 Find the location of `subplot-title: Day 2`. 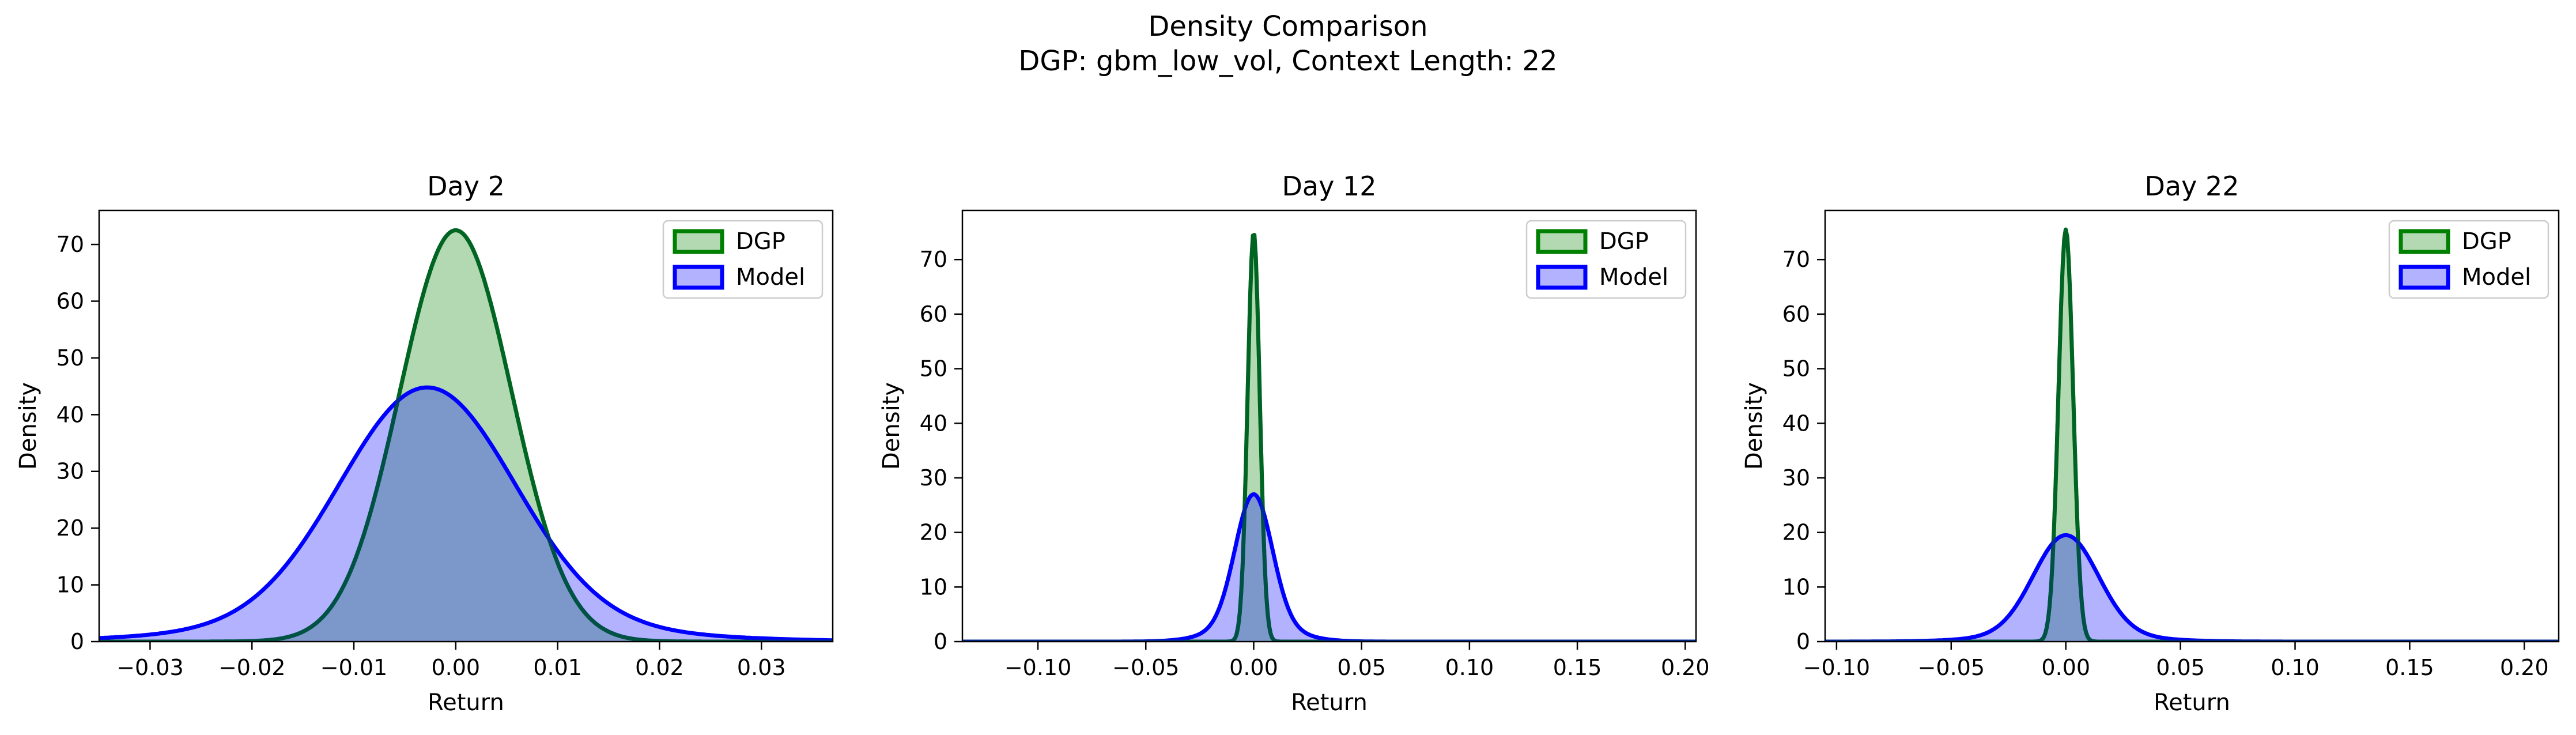

subplot-title: Day 2 is located at coordinates (466, 186).